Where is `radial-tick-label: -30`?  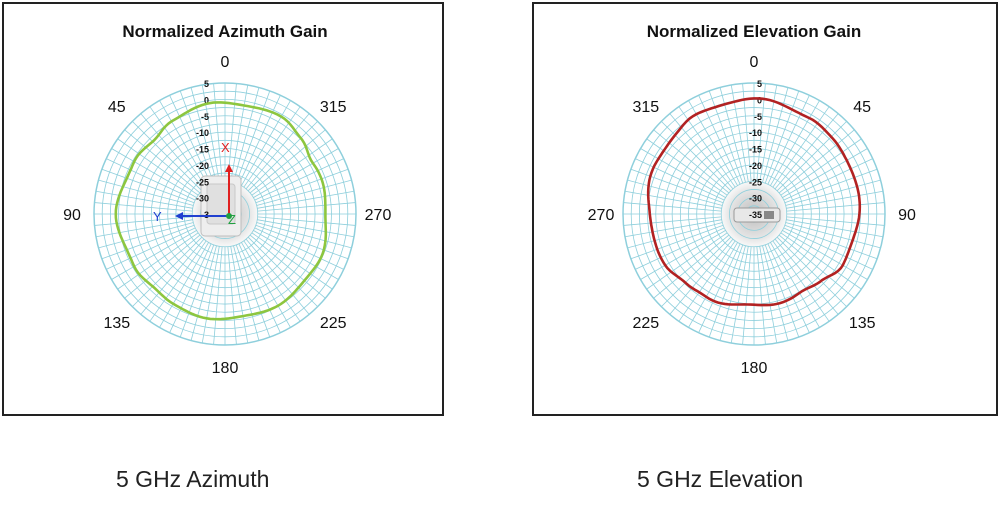
radial-tick-label: -30 is located at coordinates (755, 199).